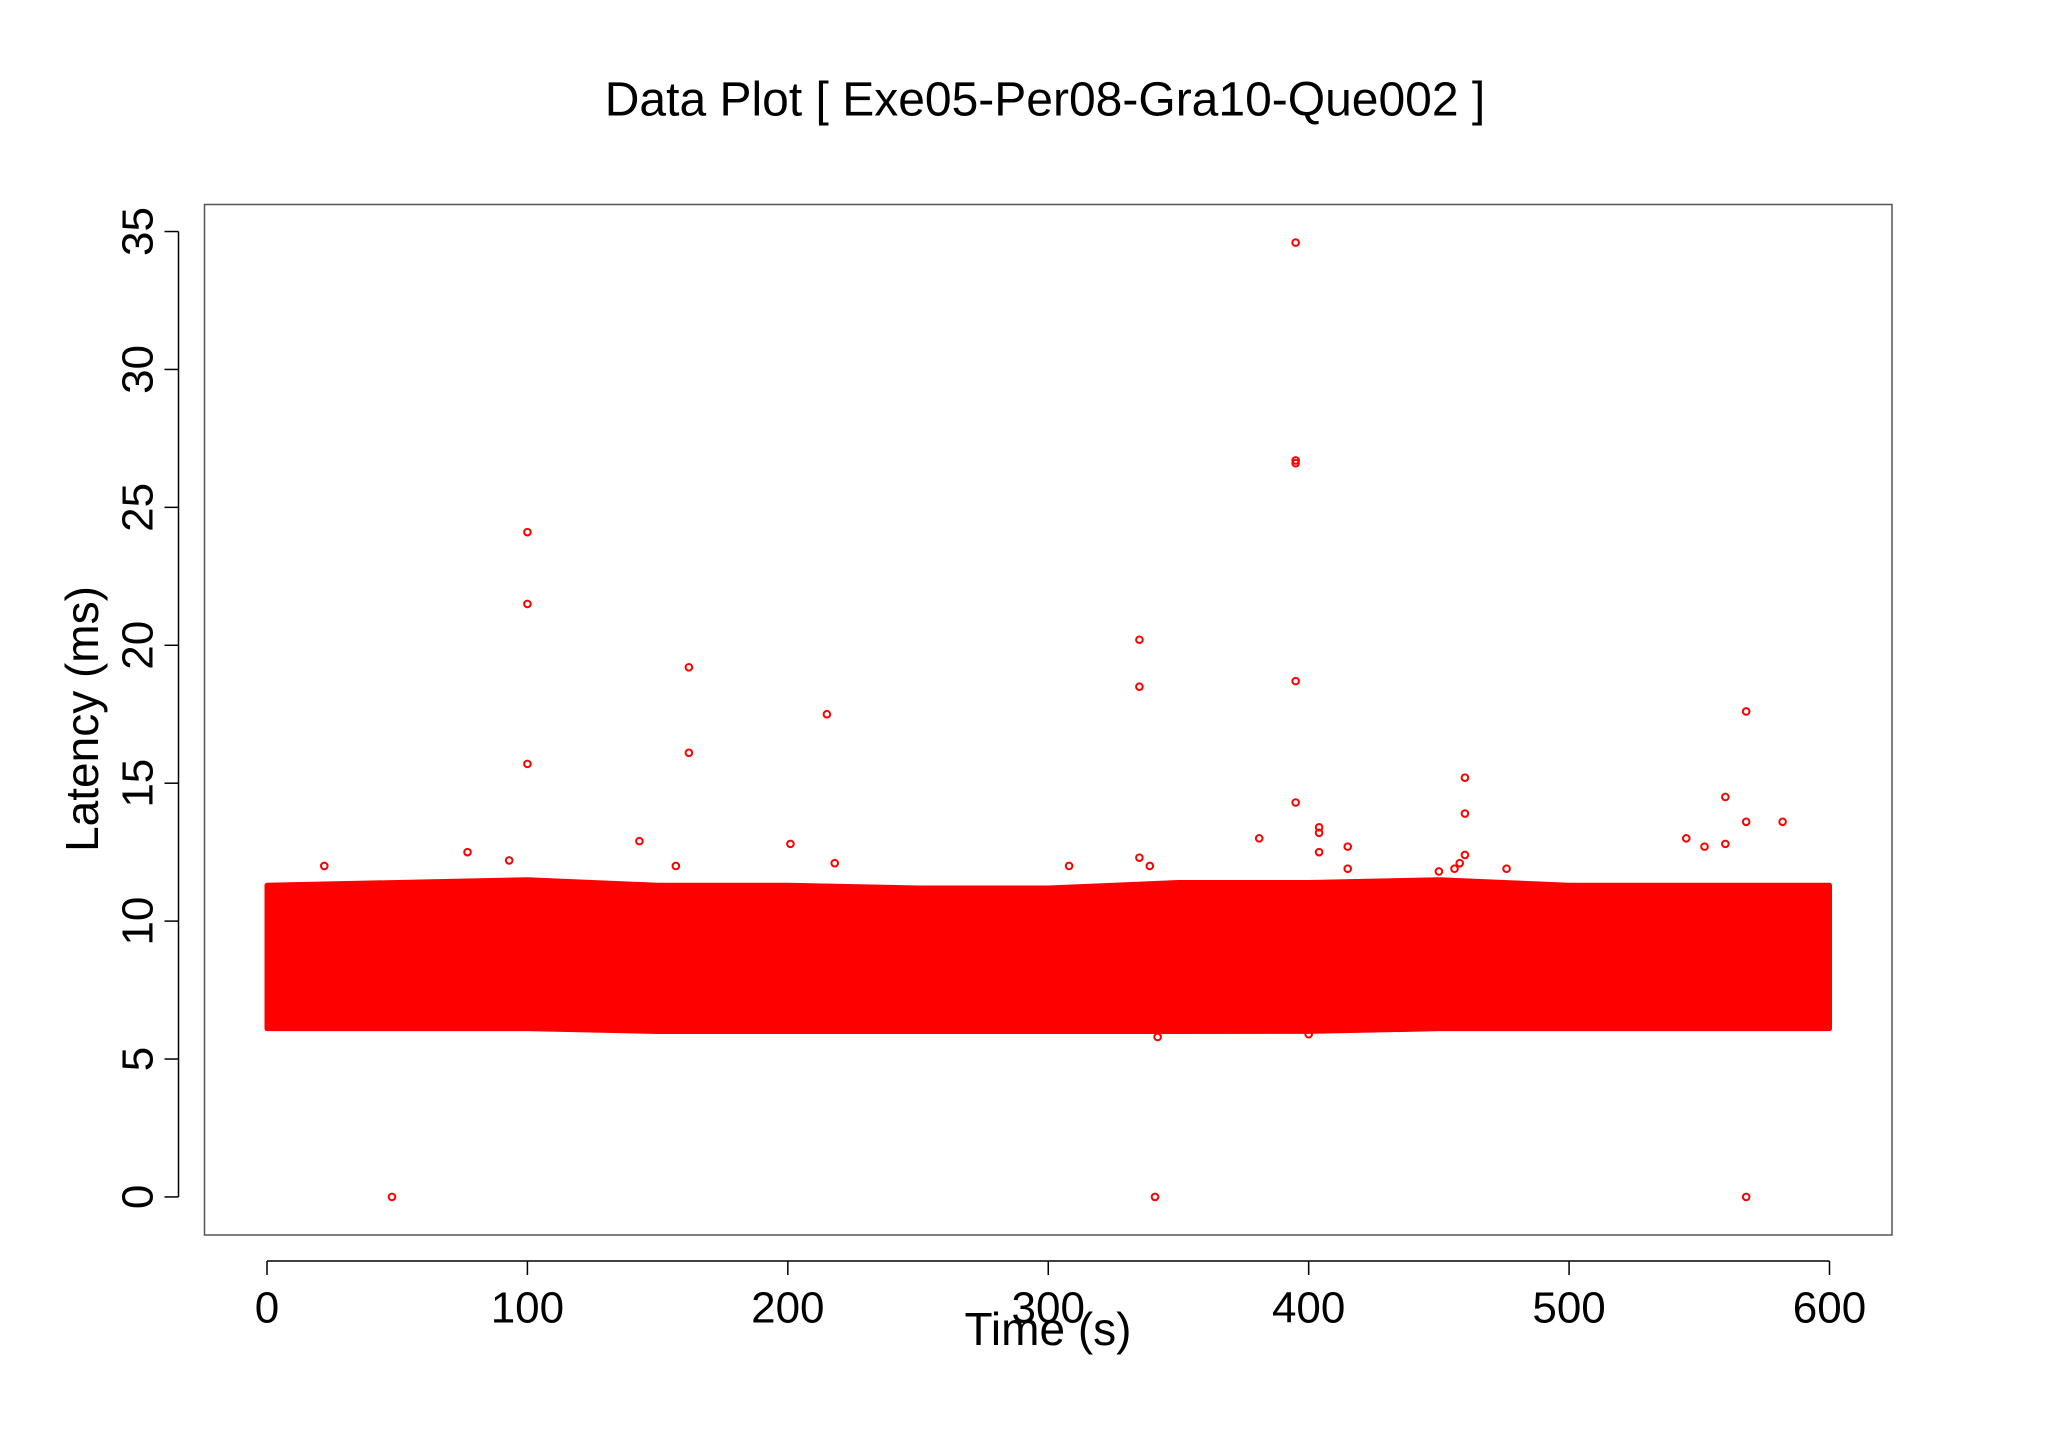 This screenshot has width=2048, height=1440. I want to click on x-axis-label: Time (s), so click(1048, 1329).